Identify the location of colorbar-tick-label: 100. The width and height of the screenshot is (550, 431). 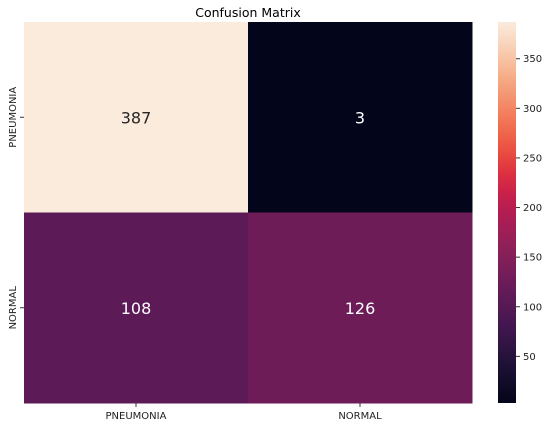
(532, 307).